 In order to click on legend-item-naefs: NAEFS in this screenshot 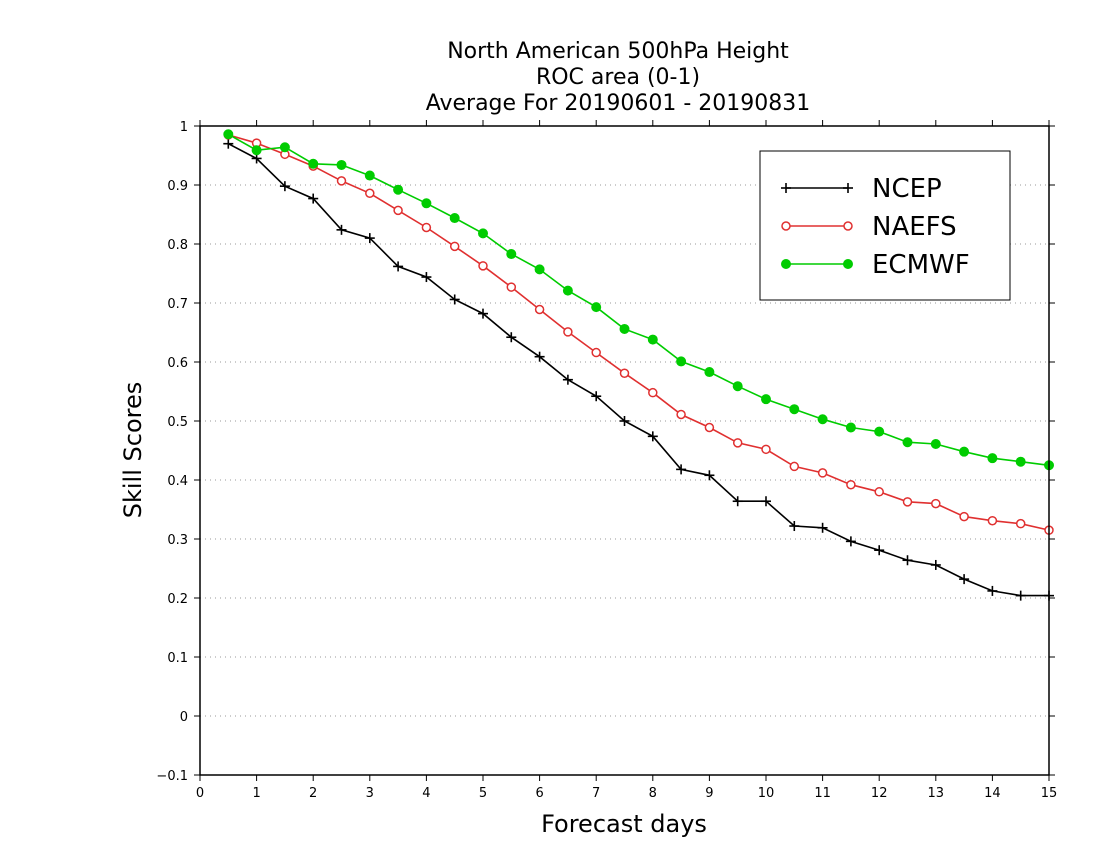, I will do `click(869, 227)`.